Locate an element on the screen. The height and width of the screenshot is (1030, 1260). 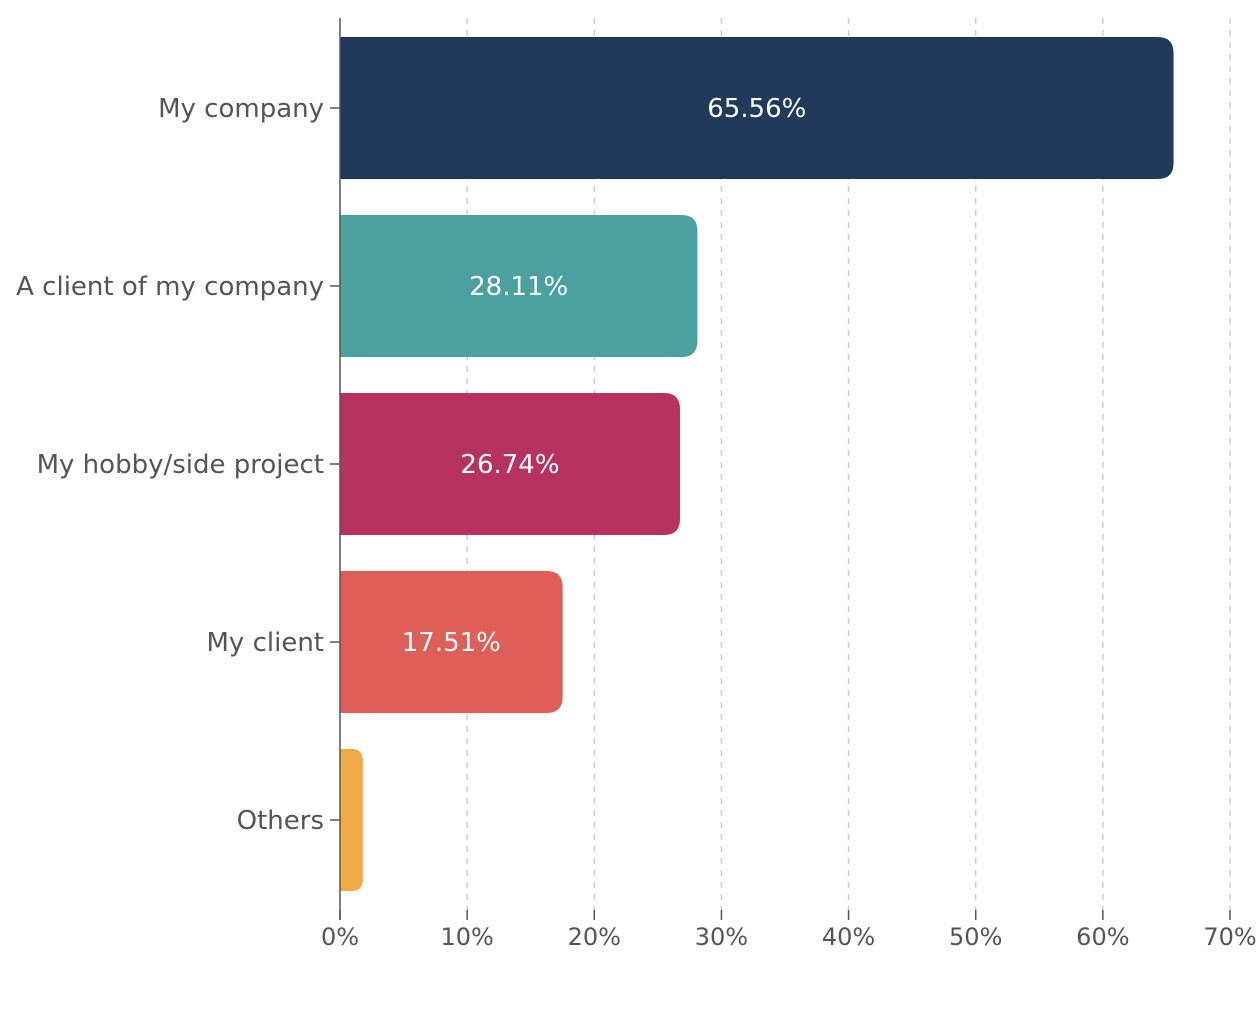
bar-value-label: 65.56% is located at coordinates (756, 109).